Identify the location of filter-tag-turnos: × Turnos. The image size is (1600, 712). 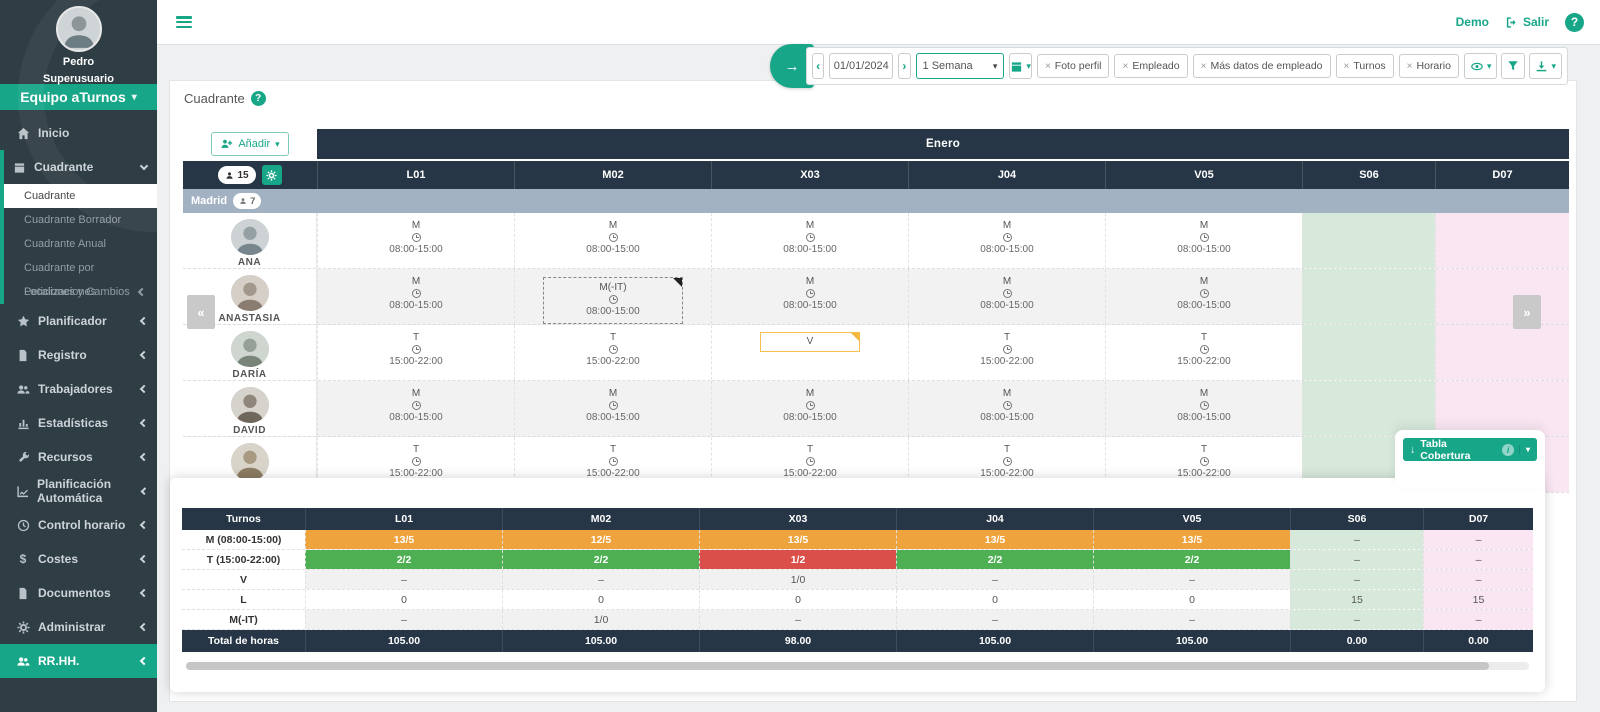
(1364, 66).